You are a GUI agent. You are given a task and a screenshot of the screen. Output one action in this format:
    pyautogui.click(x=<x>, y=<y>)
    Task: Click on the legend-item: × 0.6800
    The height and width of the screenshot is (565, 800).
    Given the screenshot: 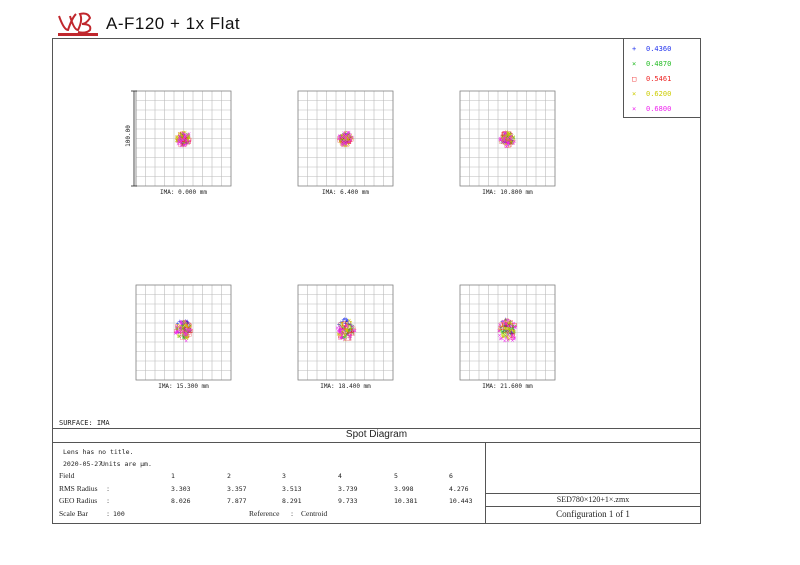 What is the action you would take?
    pyautogui.click(x=651, y=109)
    